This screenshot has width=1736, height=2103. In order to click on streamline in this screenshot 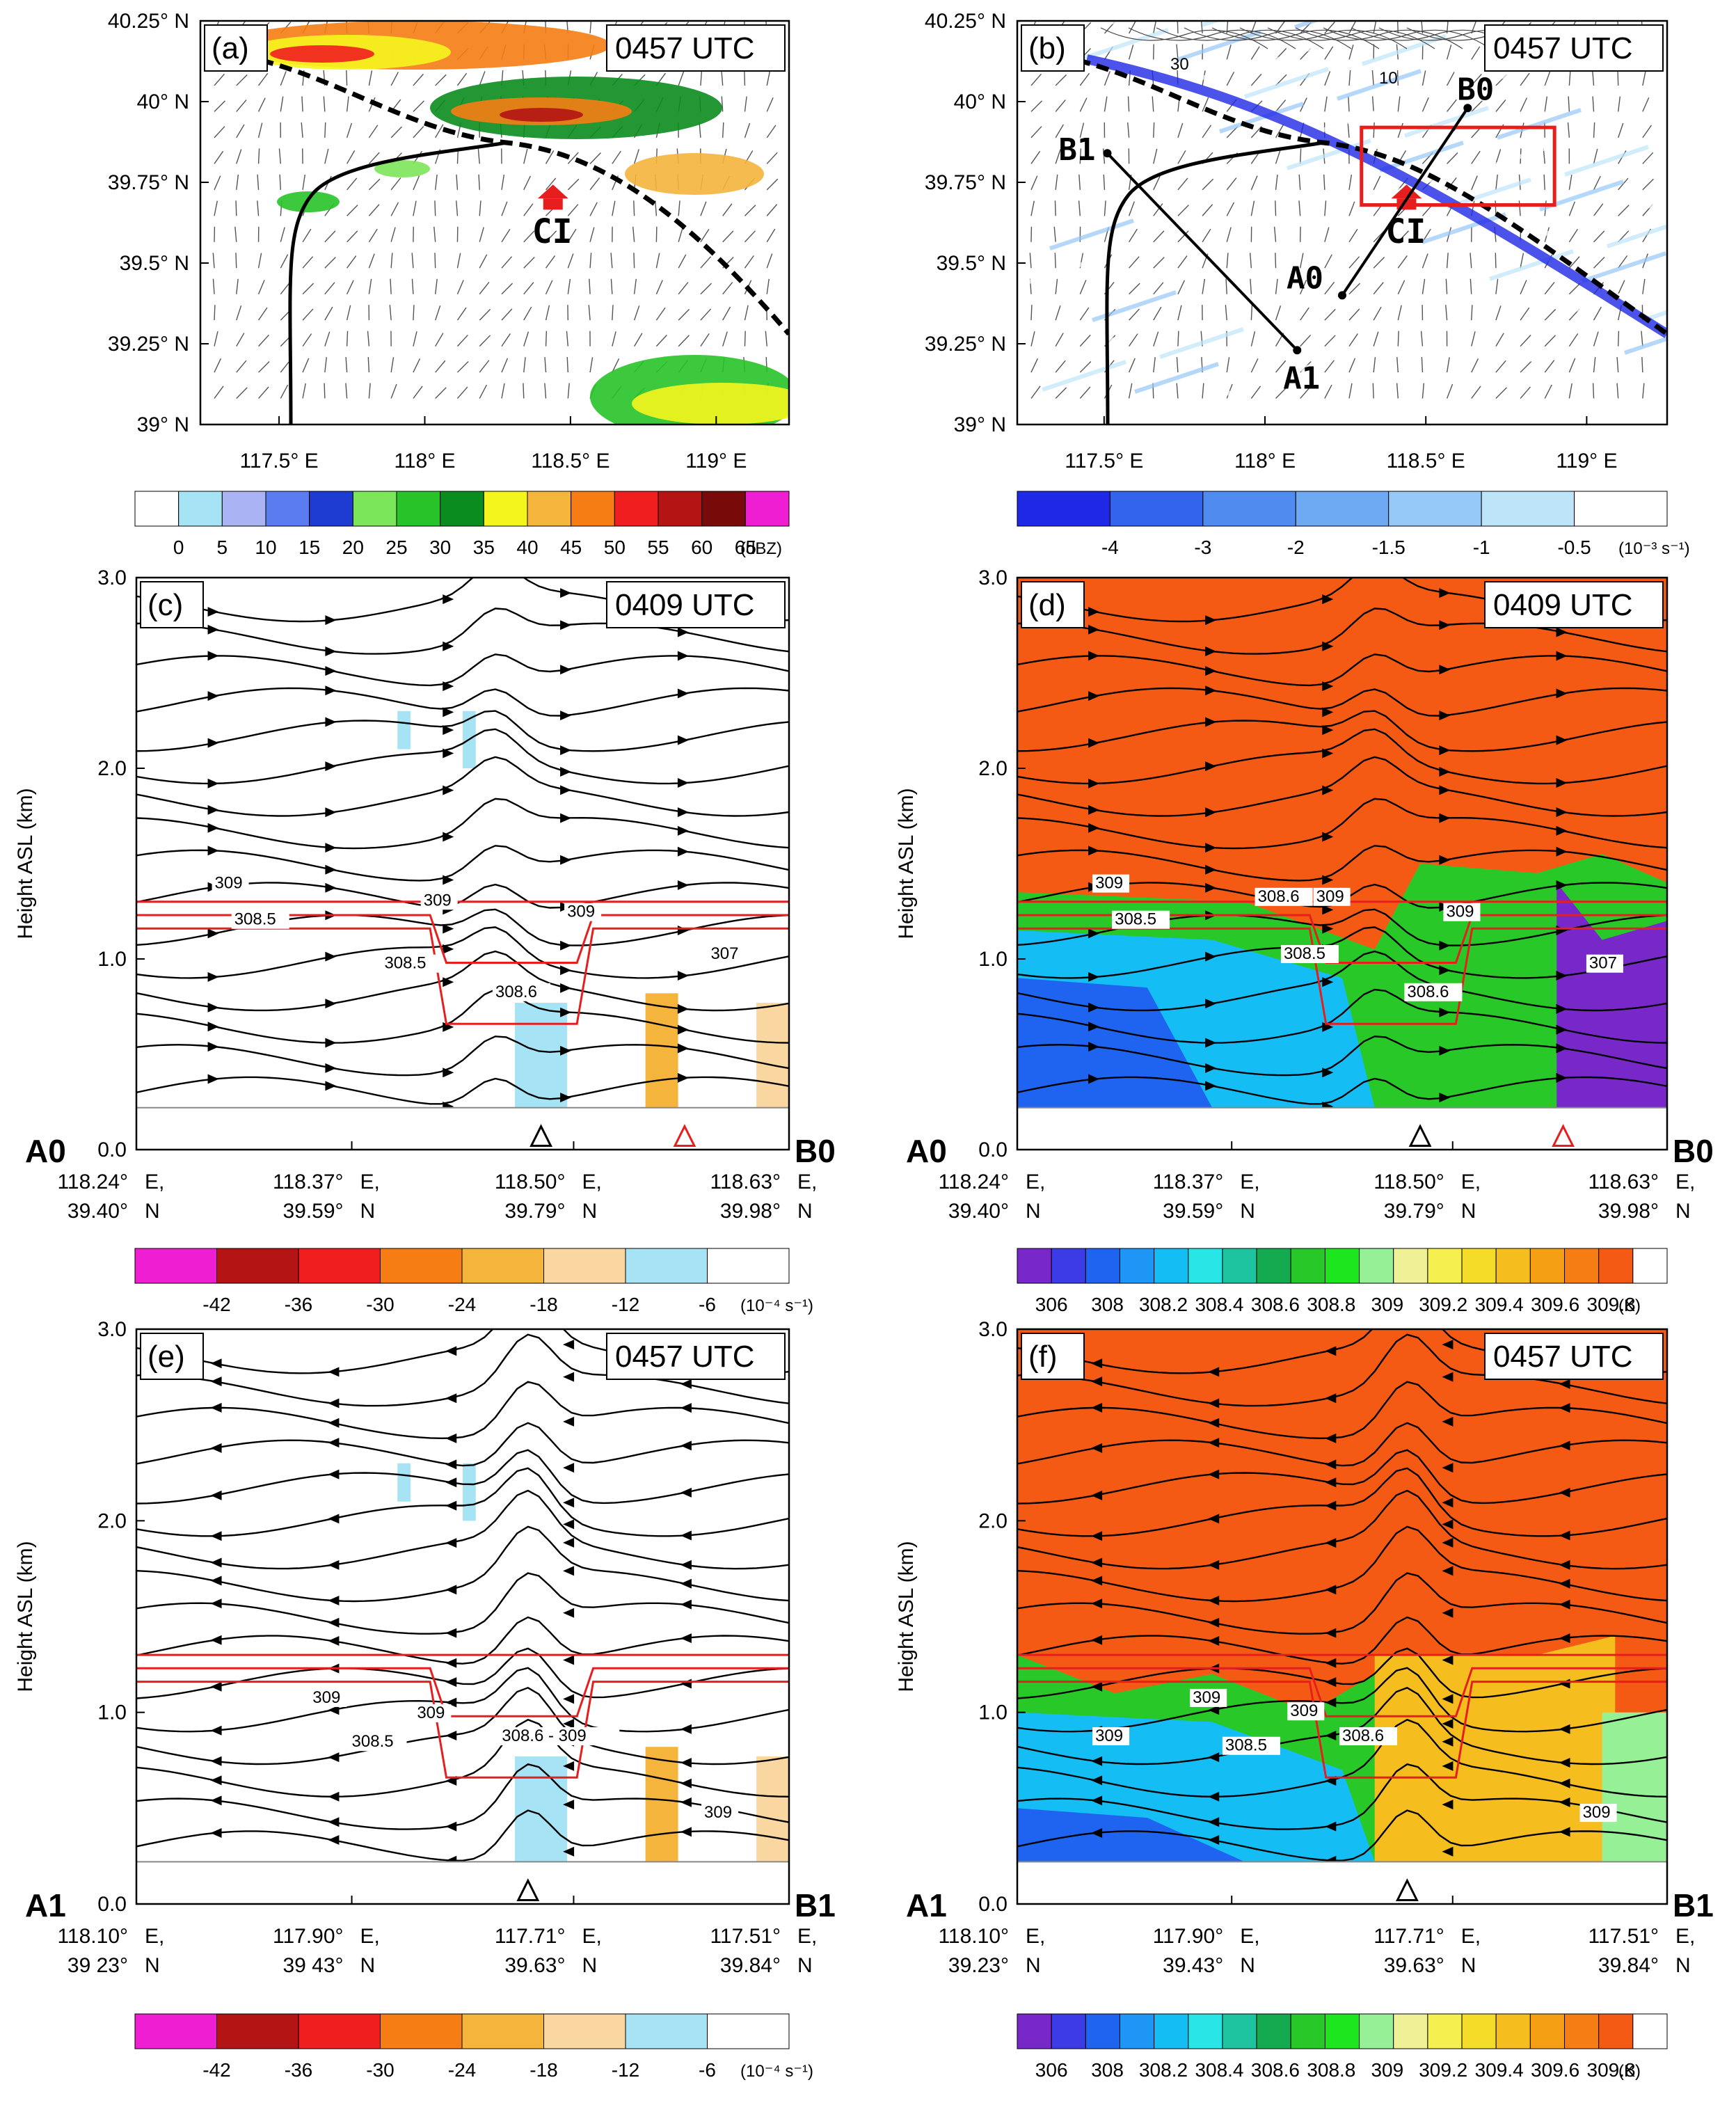, I will do `click(1342, 1836)`.